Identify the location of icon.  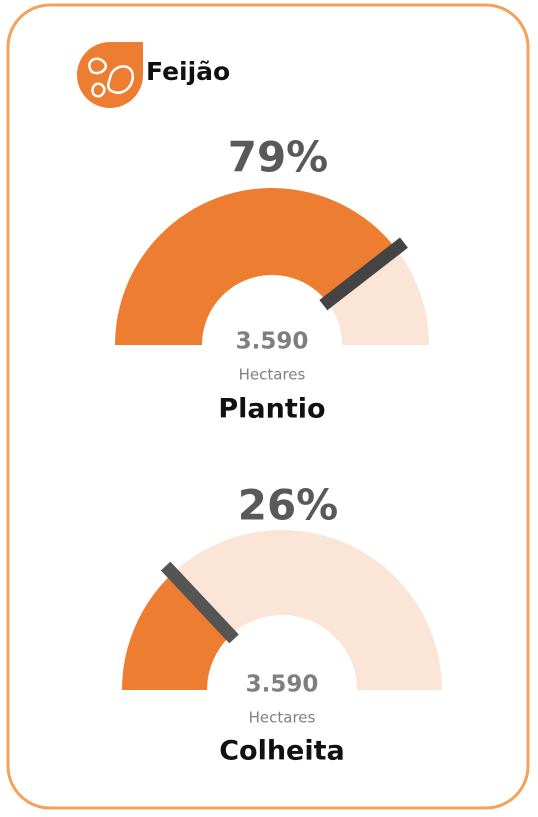
(110, 75).